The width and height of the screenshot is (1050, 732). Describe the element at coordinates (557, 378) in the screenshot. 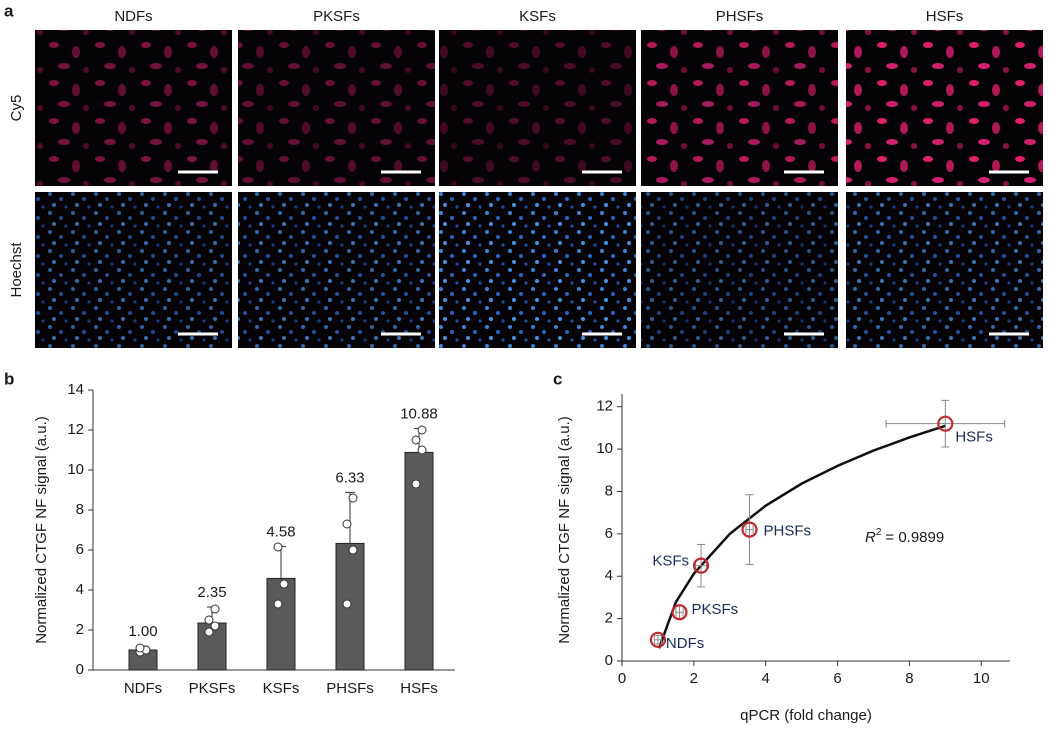

I see `panel-label: c` at that location.